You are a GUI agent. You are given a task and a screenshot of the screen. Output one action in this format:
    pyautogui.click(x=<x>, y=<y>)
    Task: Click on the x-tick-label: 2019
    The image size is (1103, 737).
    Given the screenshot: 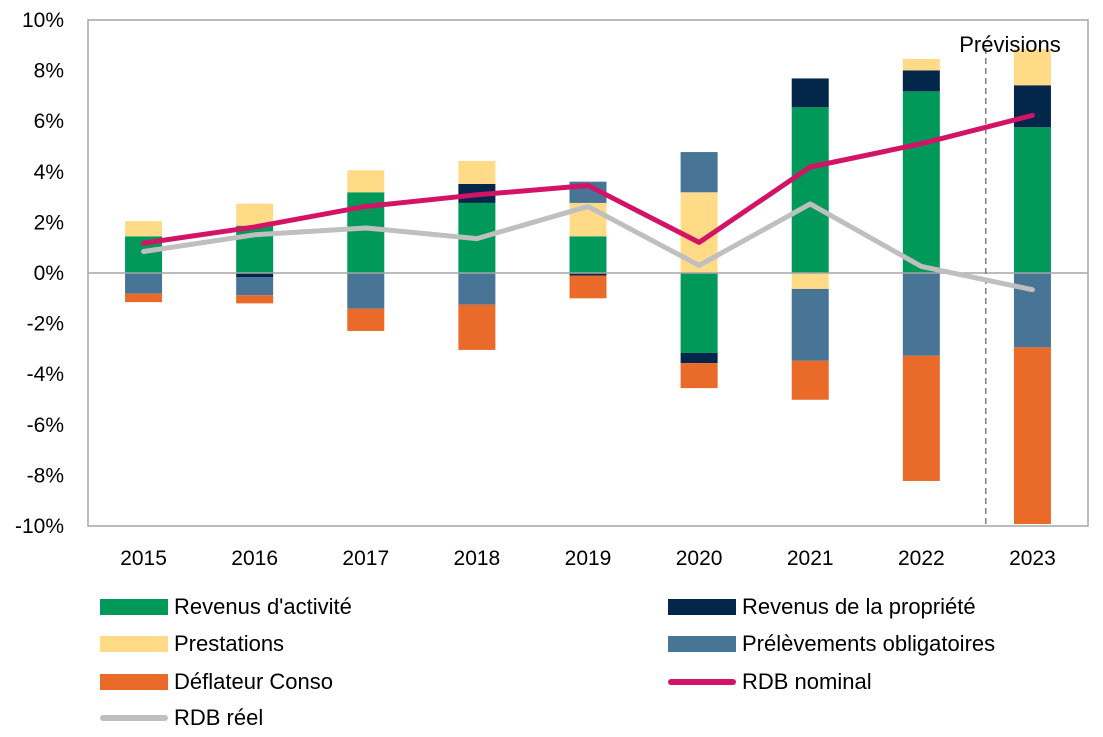 What is the action you would take?
    pyautogui.click(x=588, y=558)
    